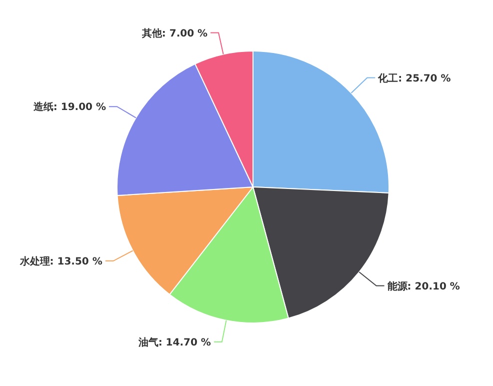 This screenshot has width=493, height=386. Describe the element at coordinates (60, 261) in the screenshot. I see `slice-label: 水处理: 13.50 %` at that location.